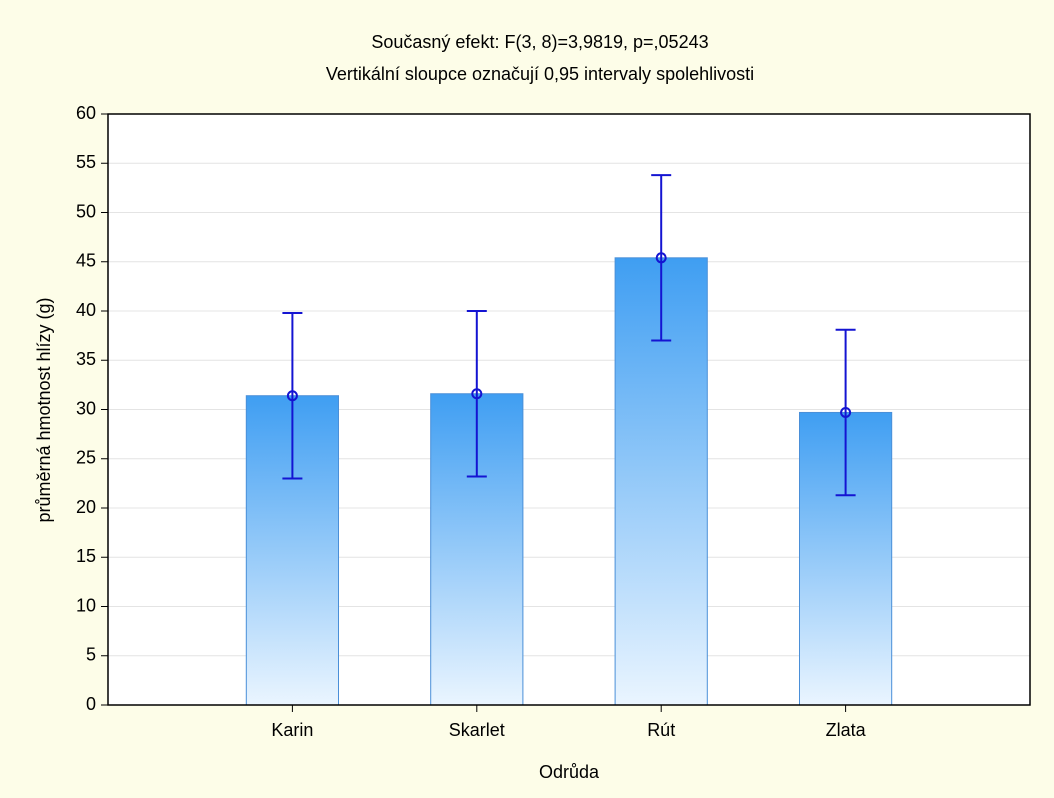 The height and width of the screenshot is (798, 1054). I want to click on y-tick-label: 20, so click(86, 507).